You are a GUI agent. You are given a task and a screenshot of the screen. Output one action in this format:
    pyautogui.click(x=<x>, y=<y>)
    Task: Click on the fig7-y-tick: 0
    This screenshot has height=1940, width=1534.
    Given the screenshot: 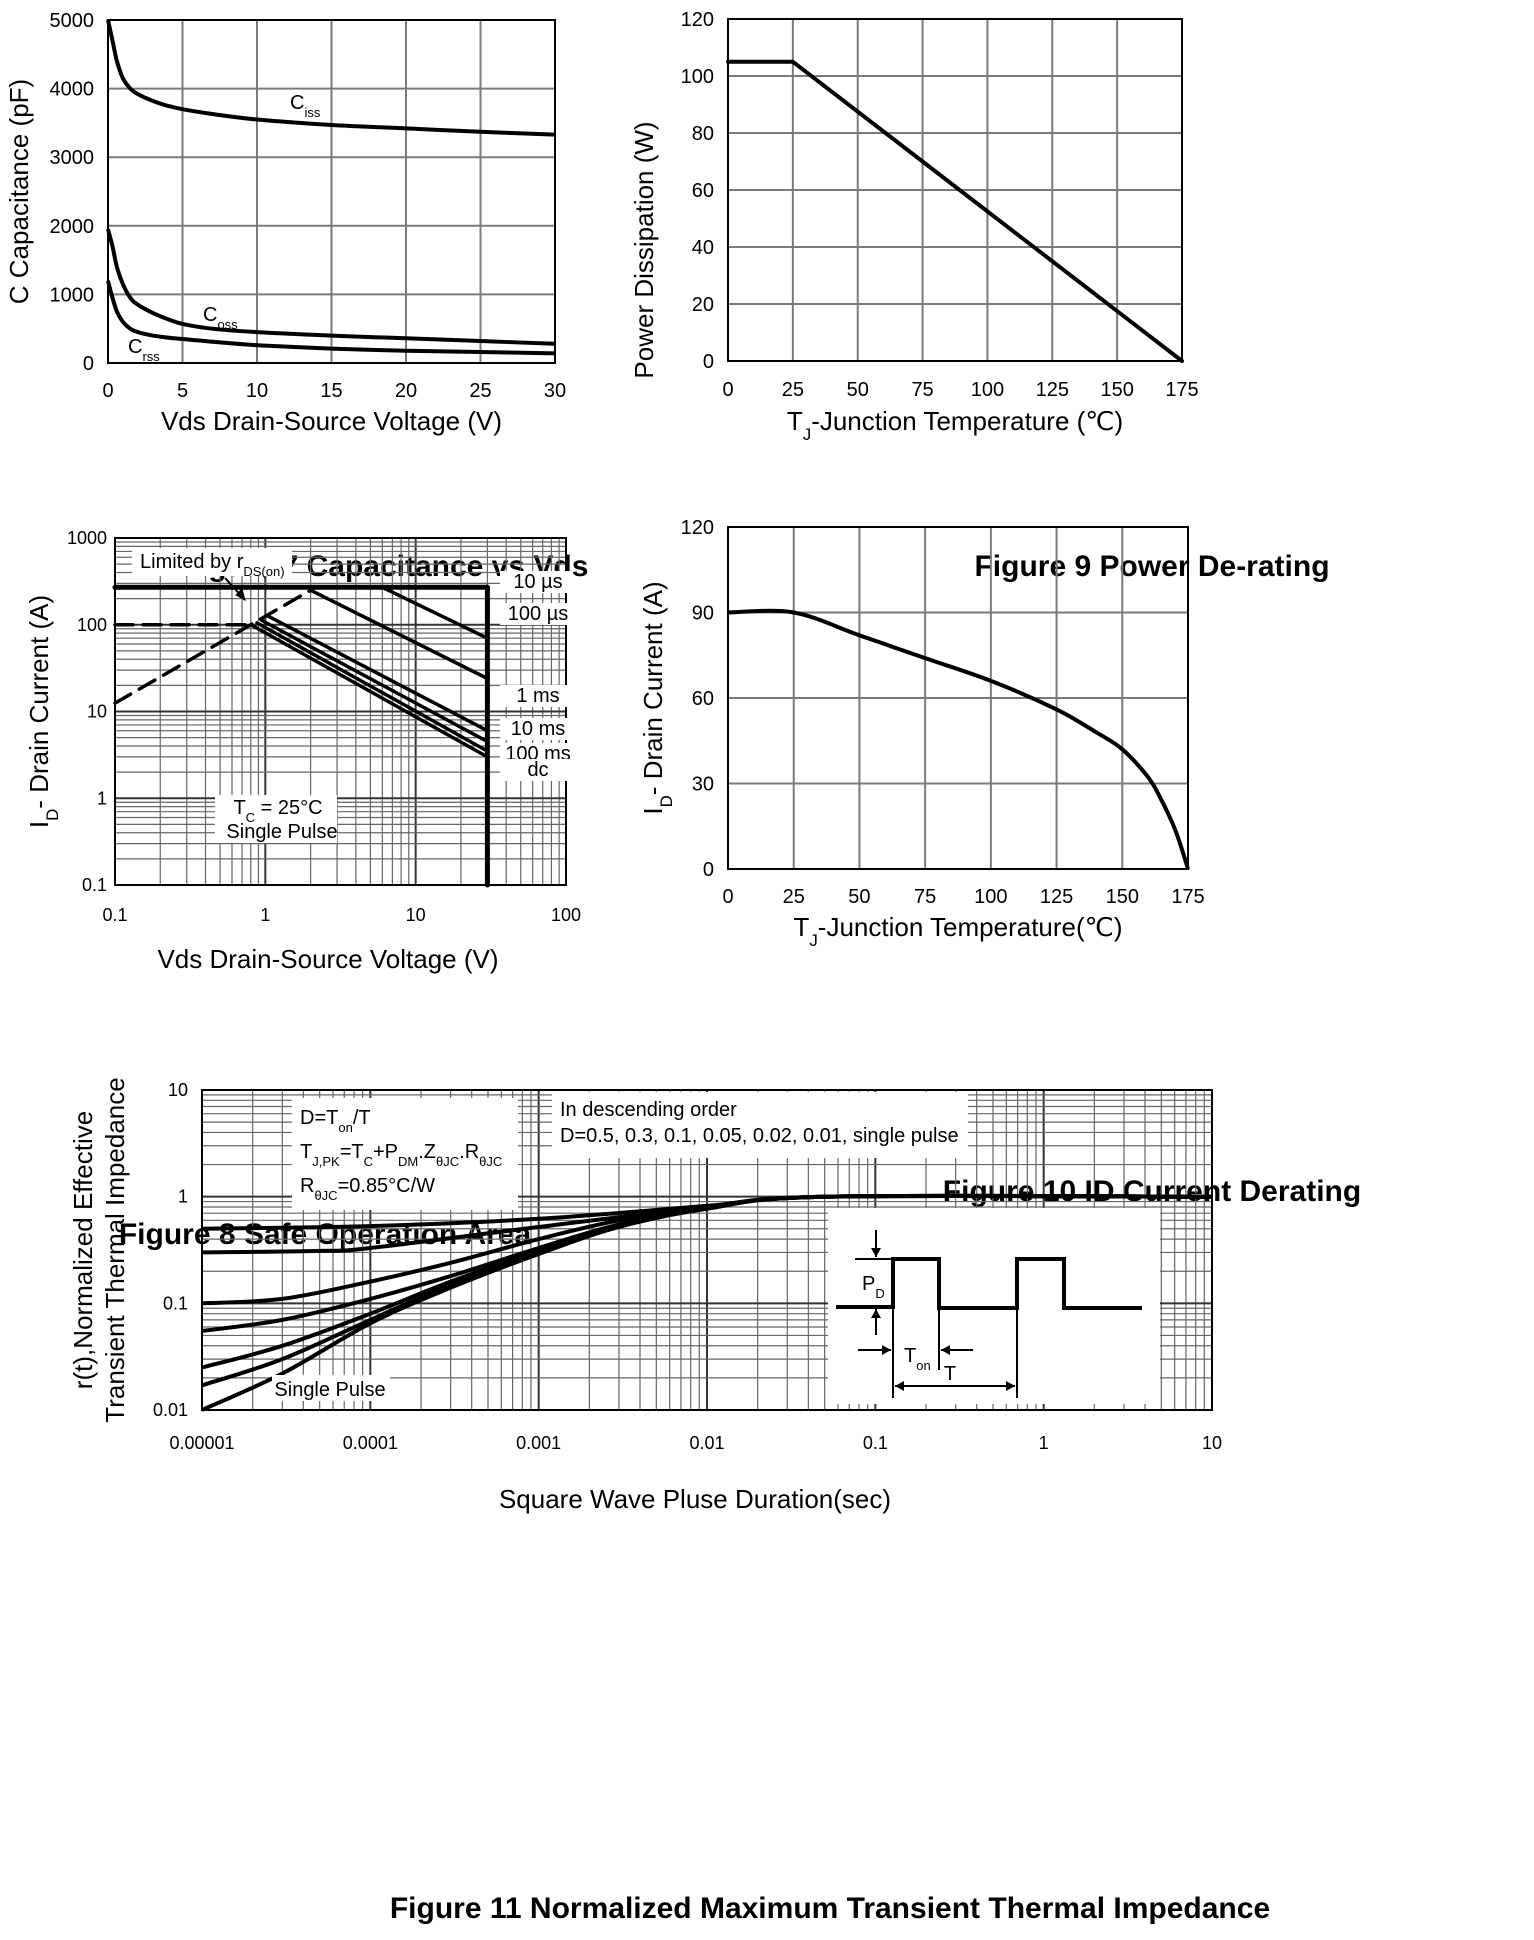 What is the action you would take?
    pyautogui.click(x=88, y=364)
    